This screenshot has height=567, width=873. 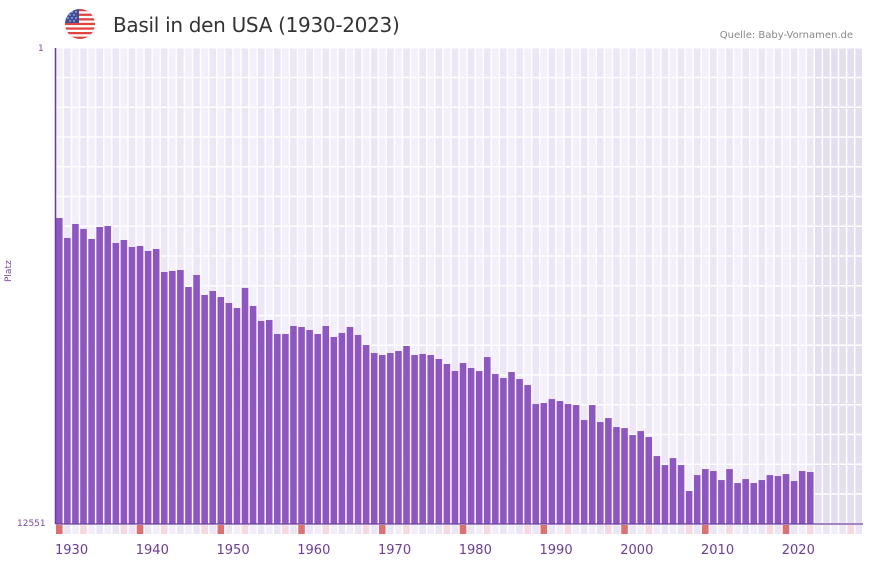 What do you see at coordinates (705, 496) in the screenshot?
I see `bar-2010` at bounding box center [705, 496].